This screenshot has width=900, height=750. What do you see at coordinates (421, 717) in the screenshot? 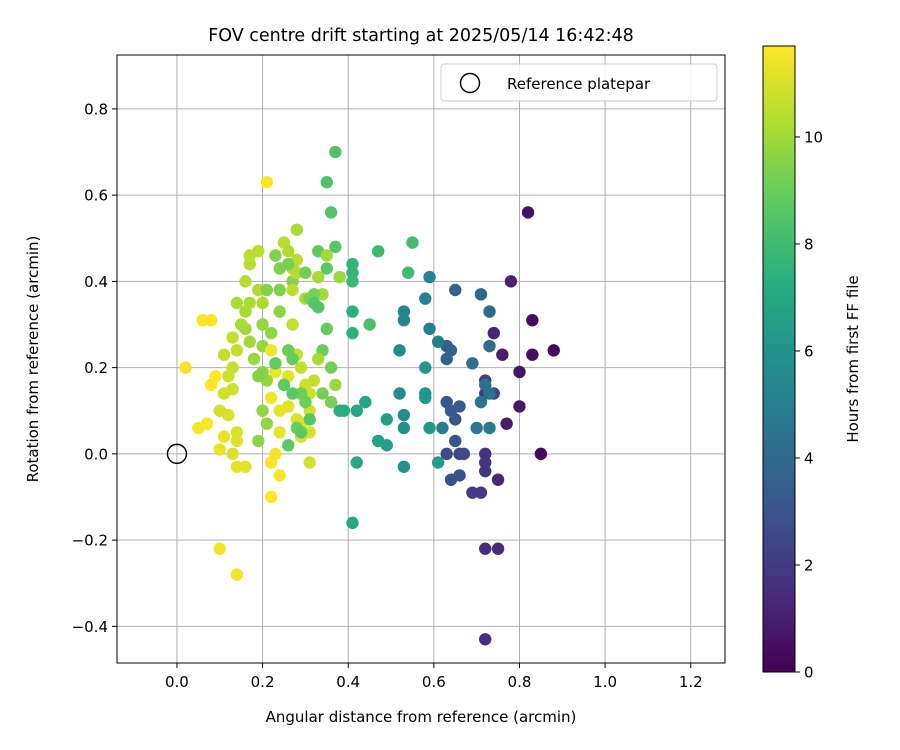
I see `x-axis-label: Angular distance from reference (arcmin)` at bounding box center [421, 717].